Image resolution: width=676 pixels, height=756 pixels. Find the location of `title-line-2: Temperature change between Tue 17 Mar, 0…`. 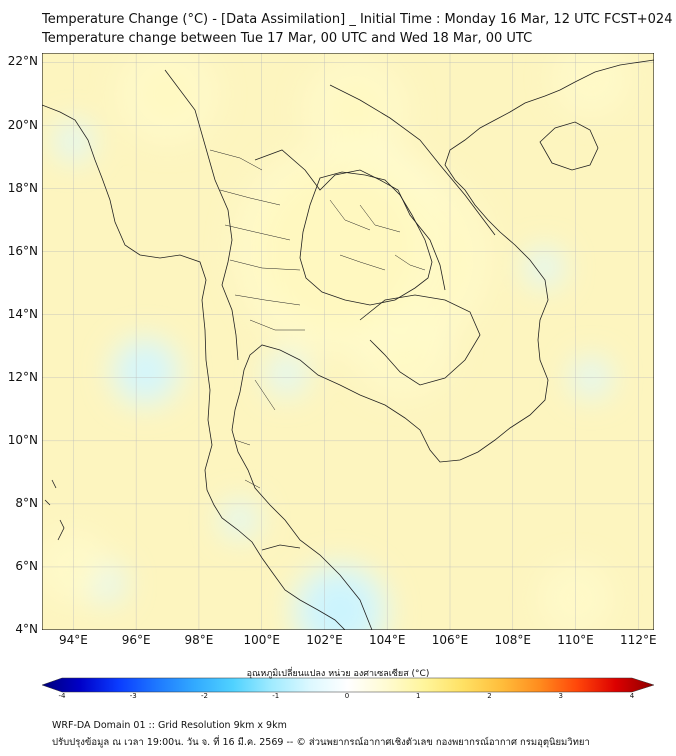

title-line-2: Temperature change between Tue 17 Mar, 0… is located at coordinates (287, 38).